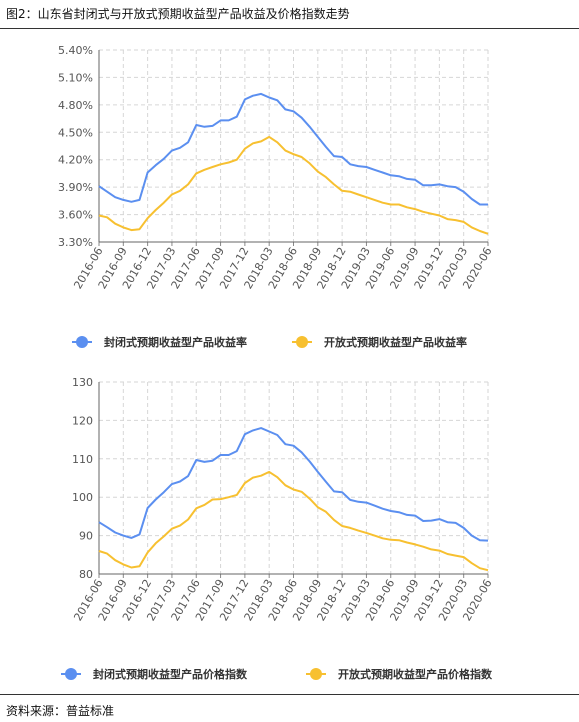 Image resolution: width=579 pixels, height=722 pixels. What do you see at coordinates (82, 497) in the screenshot?
I see `y-tick-label: 100` at bounding box center [82, 497].